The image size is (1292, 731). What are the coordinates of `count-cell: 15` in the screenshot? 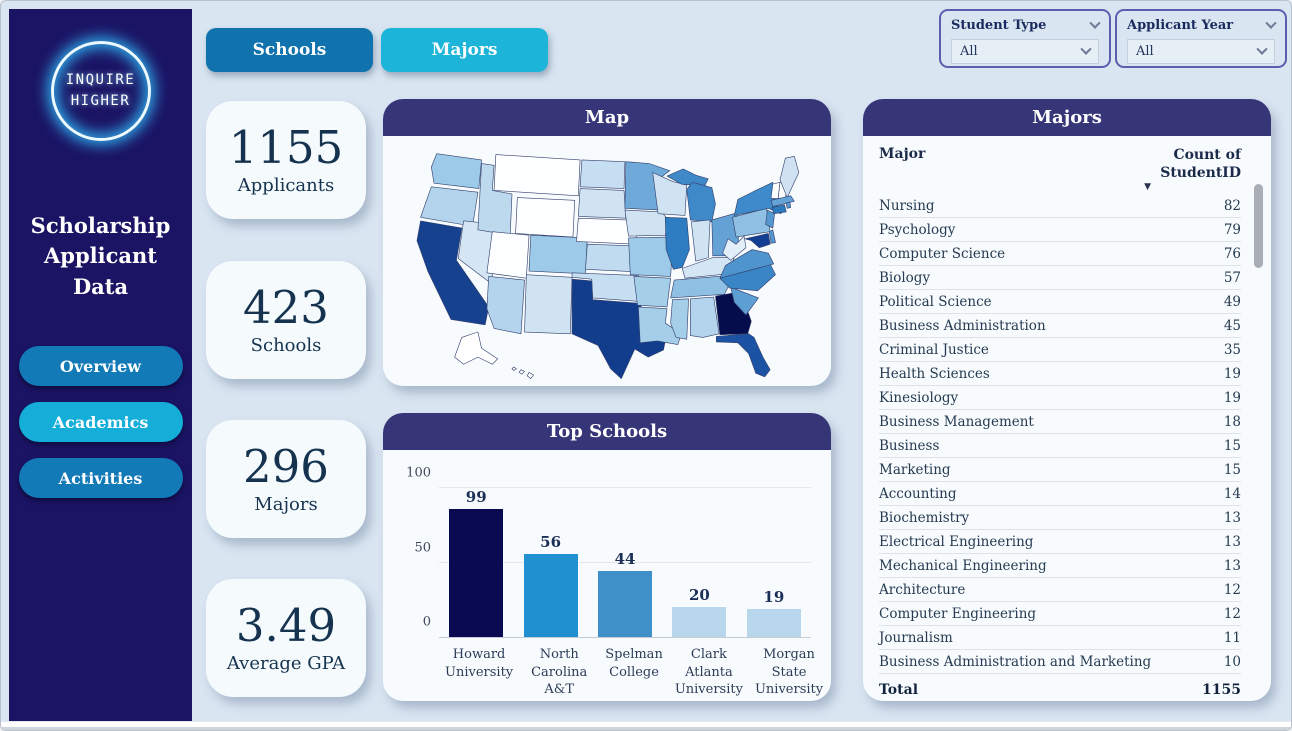 It's located at (1232, 469).